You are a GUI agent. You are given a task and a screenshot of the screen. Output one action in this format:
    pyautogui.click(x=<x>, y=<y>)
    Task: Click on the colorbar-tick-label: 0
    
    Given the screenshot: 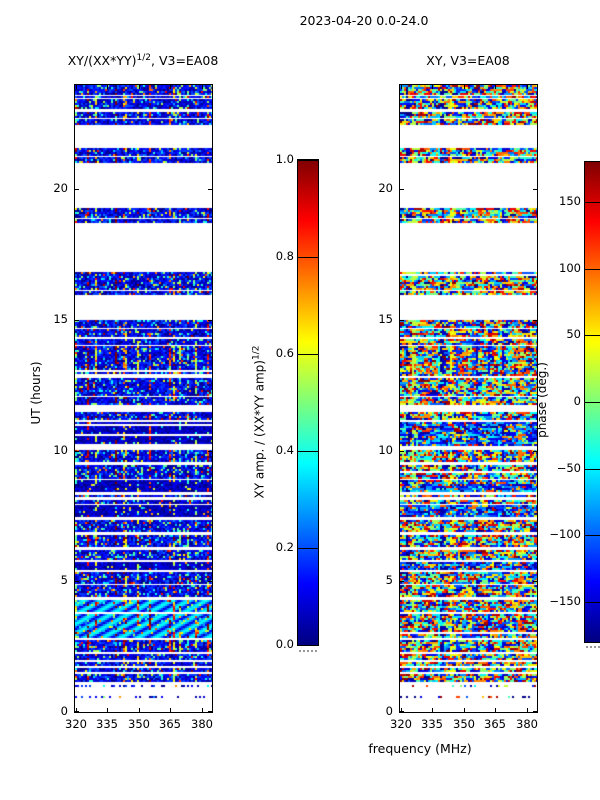 What is the action you would take?
    pyautogui.click(x=577, y=401)
    